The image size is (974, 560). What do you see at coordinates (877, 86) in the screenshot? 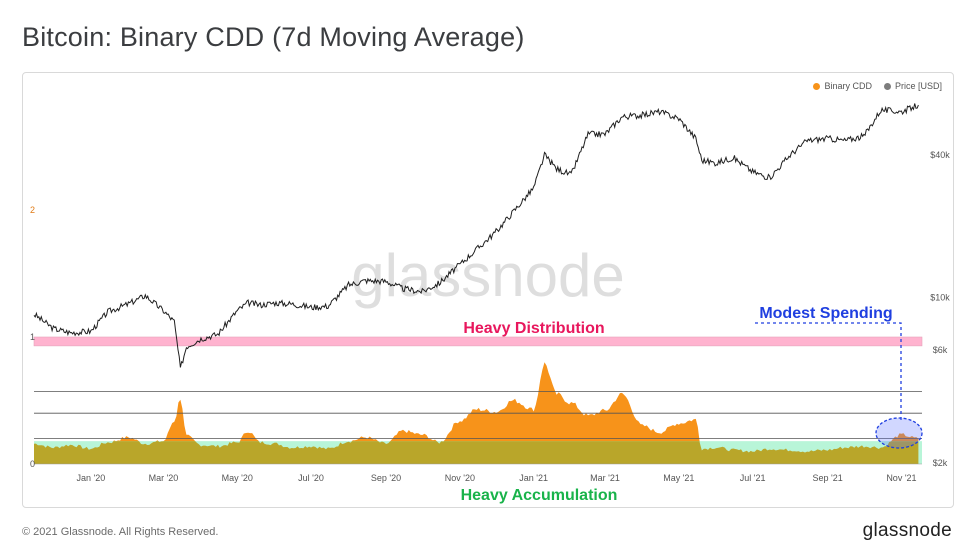
I see `chart-legend: Binary CDD Price [USD]` at bounding box center [877, 86].